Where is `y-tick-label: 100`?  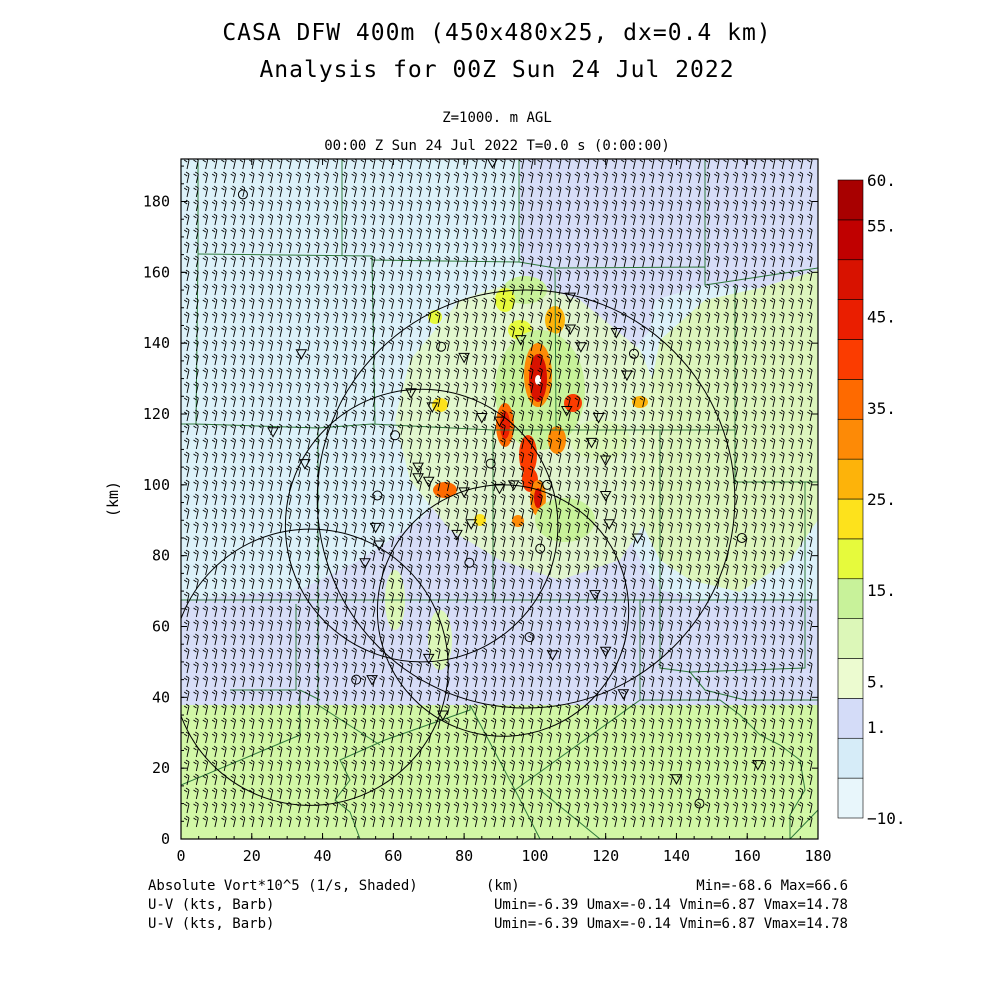 y-tick-label: 100 is located at coordinates (156, 485).